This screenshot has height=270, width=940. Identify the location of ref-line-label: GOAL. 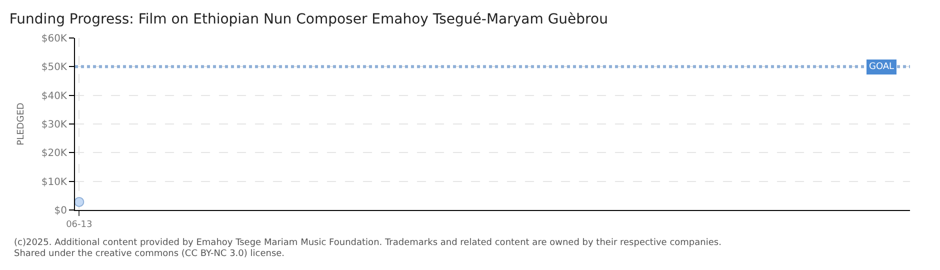
(881, 67).